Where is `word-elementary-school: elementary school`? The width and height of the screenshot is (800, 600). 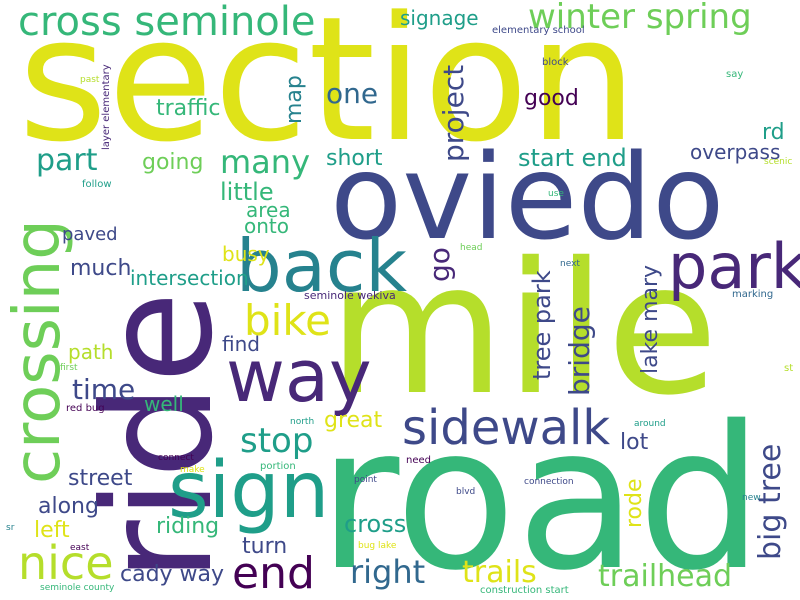
word-elementary-school: elementary school is located at coordinates (538, 30).